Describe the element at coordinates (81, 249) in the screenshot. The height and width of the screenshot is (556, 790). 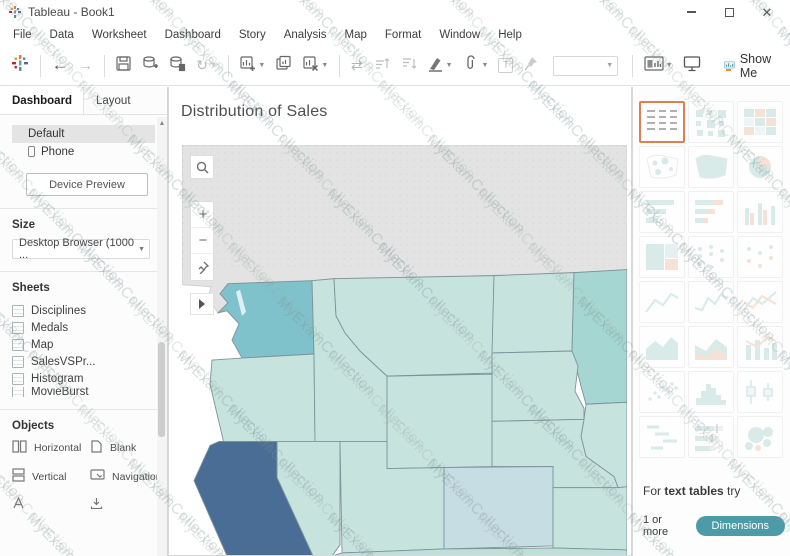
I see `size-dropdown: Desktop Browser (1000 ... ▼` at that location.